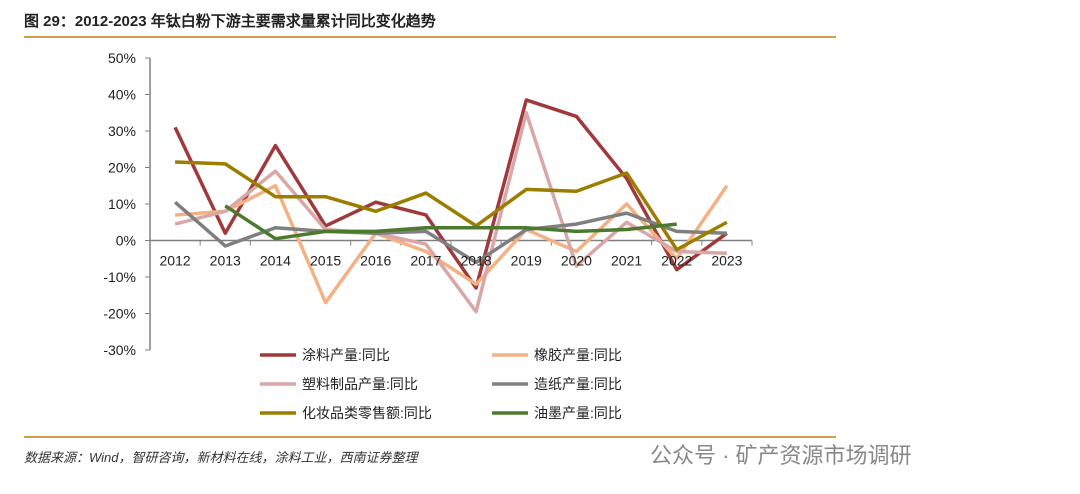 Image resolution: width=1080 pixels, height=494 pixels. What do you see at coordinates (578, 384) in the screenshot?
I see `legend-label: 造纸产量:同比` at bounding box center [578, 384].